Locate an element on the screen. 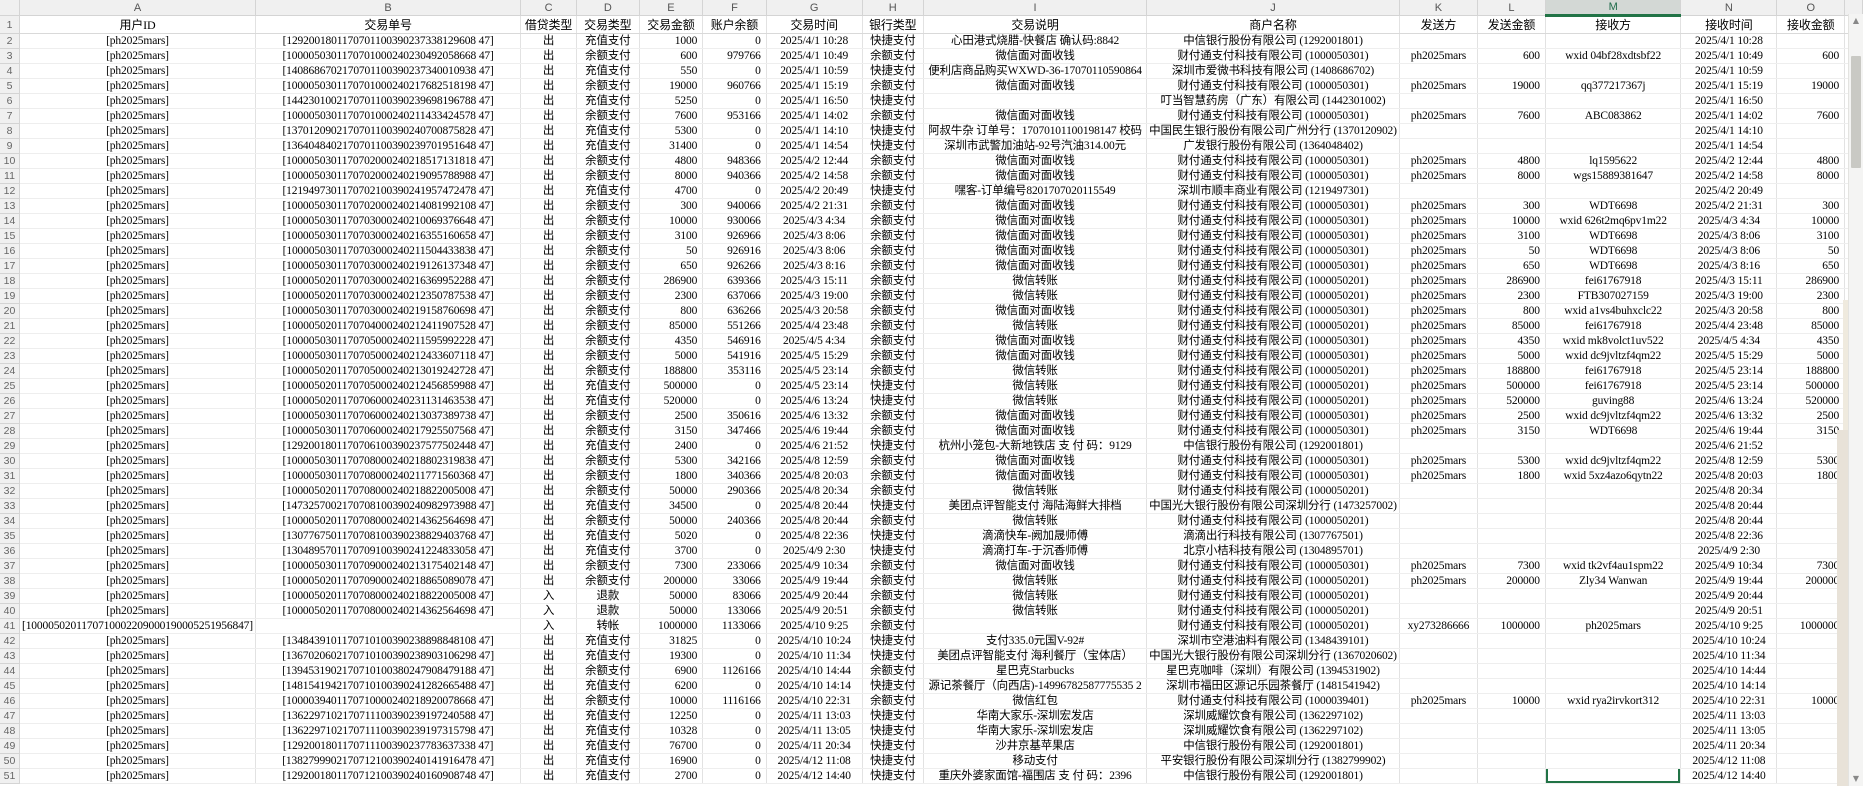  data-cell: 星巴克咖啡（深圳）有限公司 (1394531902) is located at coordinates (1273, 671).